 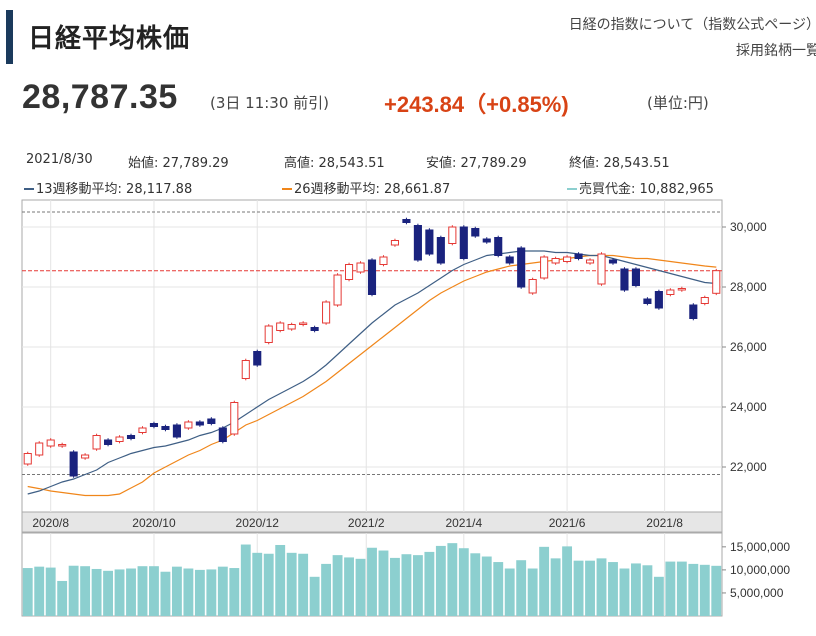 What do you see at coordinates (776, 51) in the screenshot?
I see `constituents-link: 採用銘柄一覧` at bounding box center [776, 51].